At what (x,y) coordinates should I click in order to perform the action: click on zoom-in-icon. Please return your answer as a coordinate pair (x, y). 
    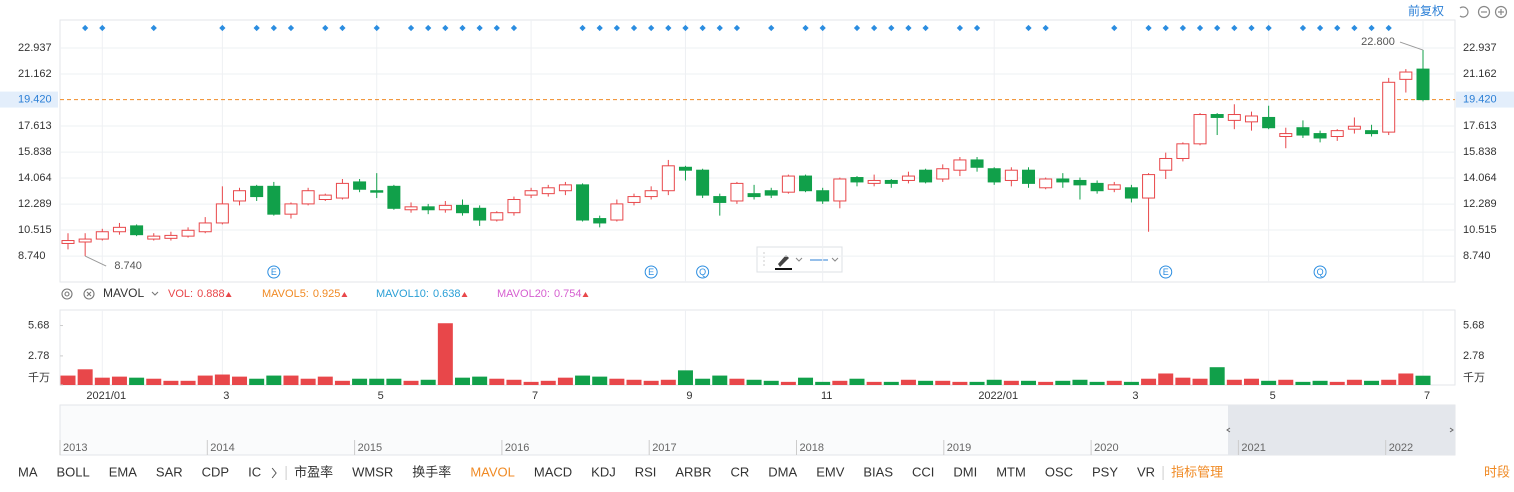
    Looking at the image, I should click on (1501, 12).